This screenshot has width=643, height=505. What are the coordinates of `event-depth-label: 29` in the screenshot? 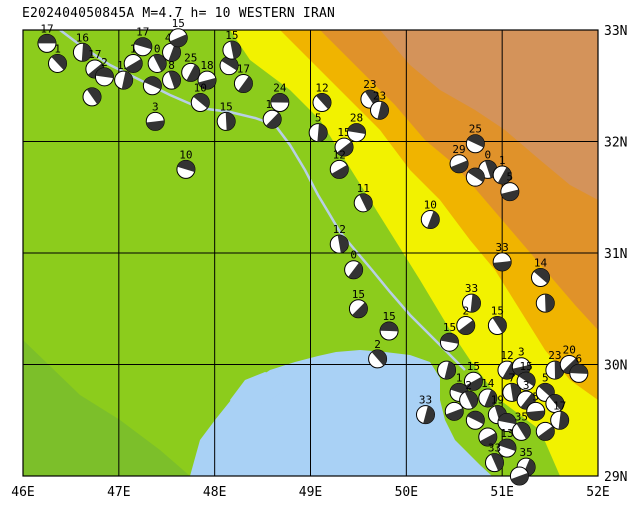 It's located at (458, 149).